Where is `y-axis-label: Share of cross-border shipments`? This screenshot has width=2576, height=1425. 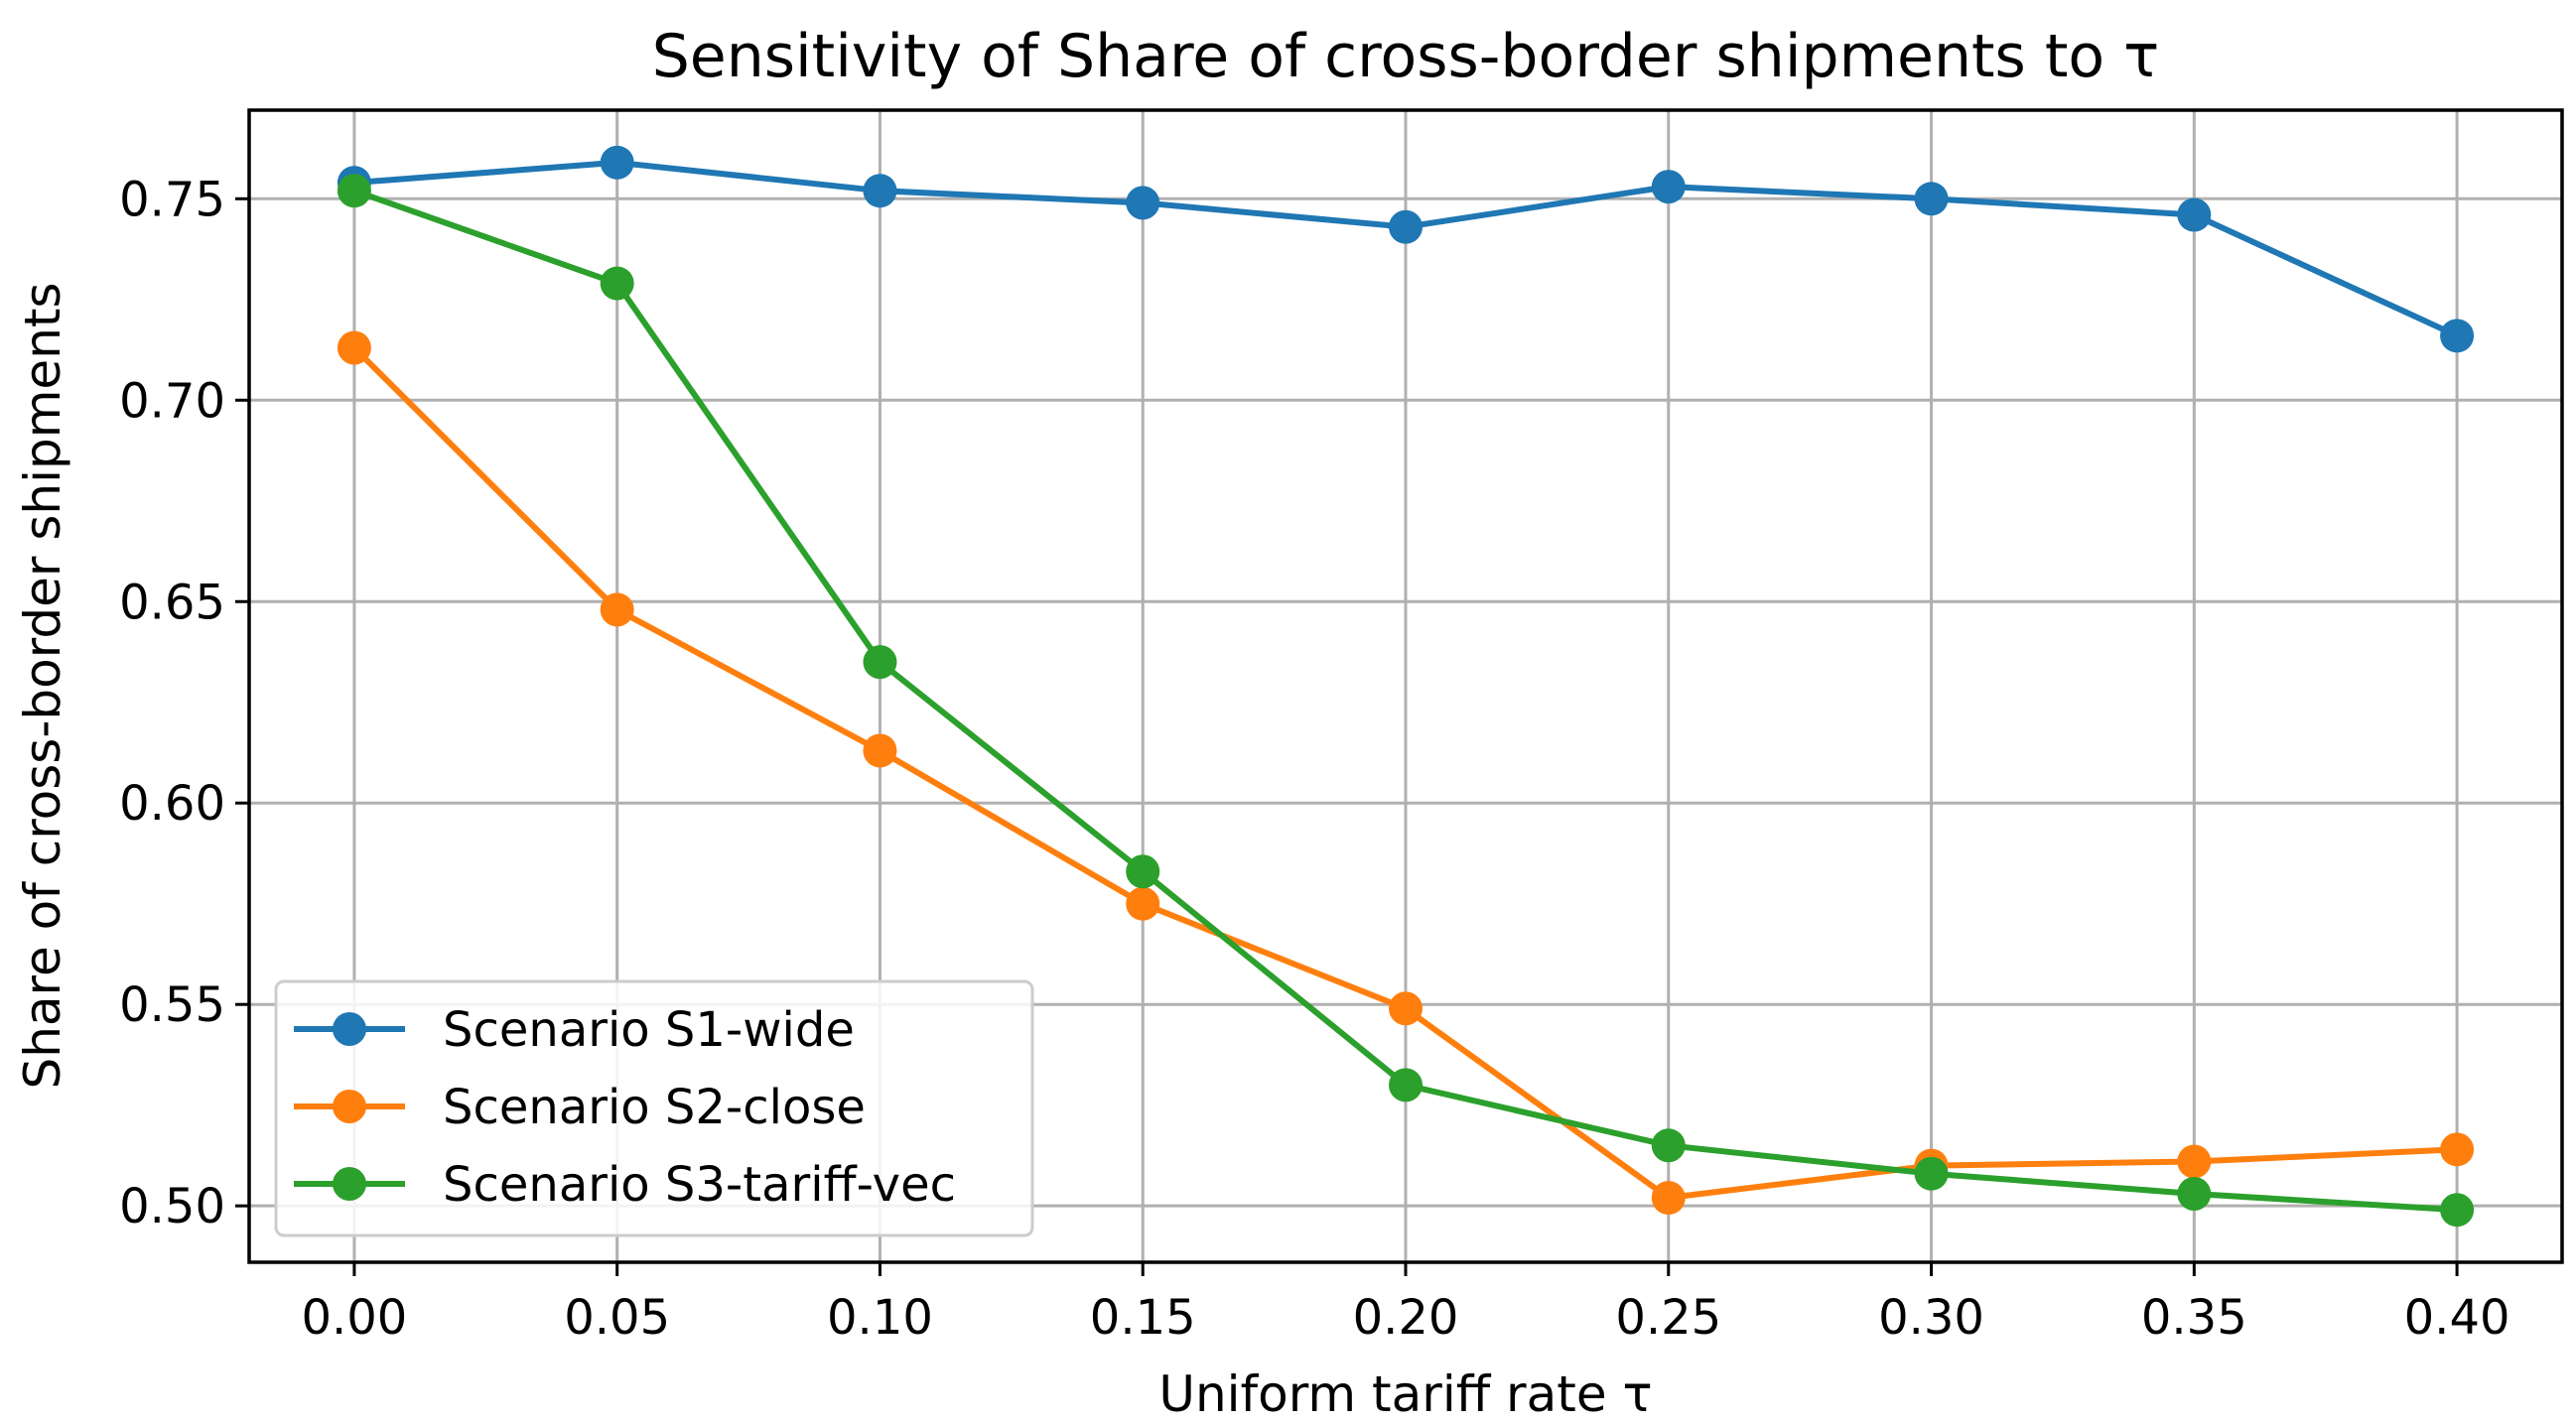
y-axis-label: Share of cross-border shipments is located at coordinates (42, 685).